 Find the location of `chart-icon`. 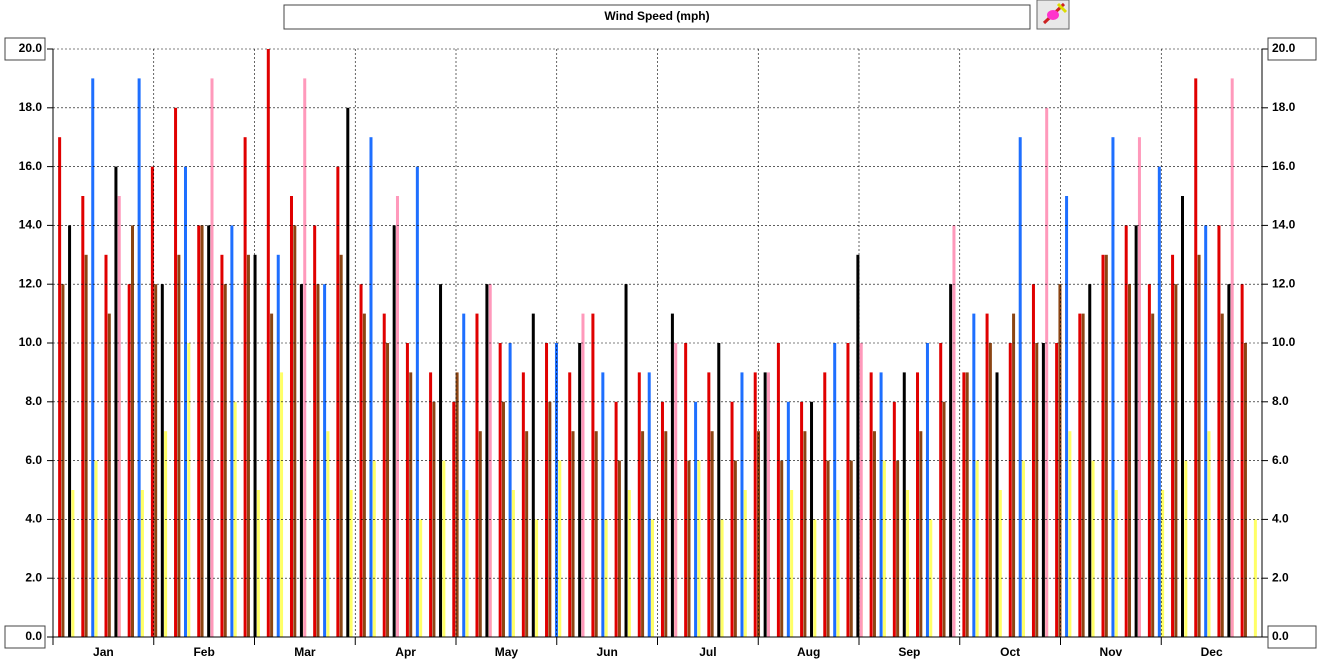

chart-icon is located at coordinates (1053, 15).